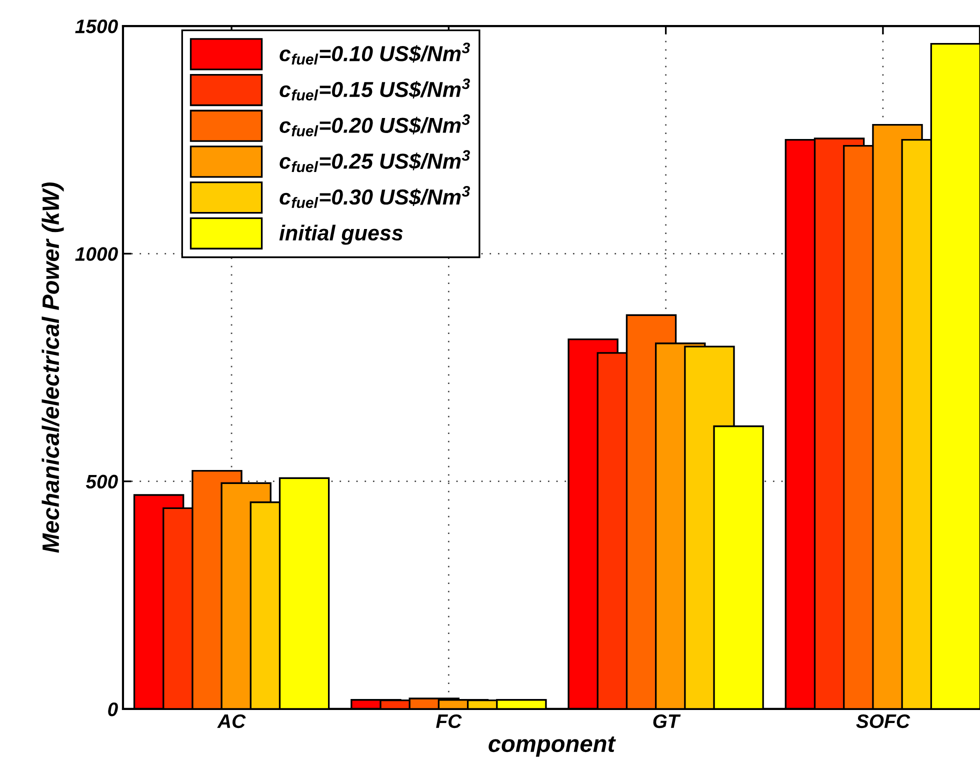  Describe the element at coordinates (113, 709) in the screenshot. I see `y-tick-label: 0` at that location.